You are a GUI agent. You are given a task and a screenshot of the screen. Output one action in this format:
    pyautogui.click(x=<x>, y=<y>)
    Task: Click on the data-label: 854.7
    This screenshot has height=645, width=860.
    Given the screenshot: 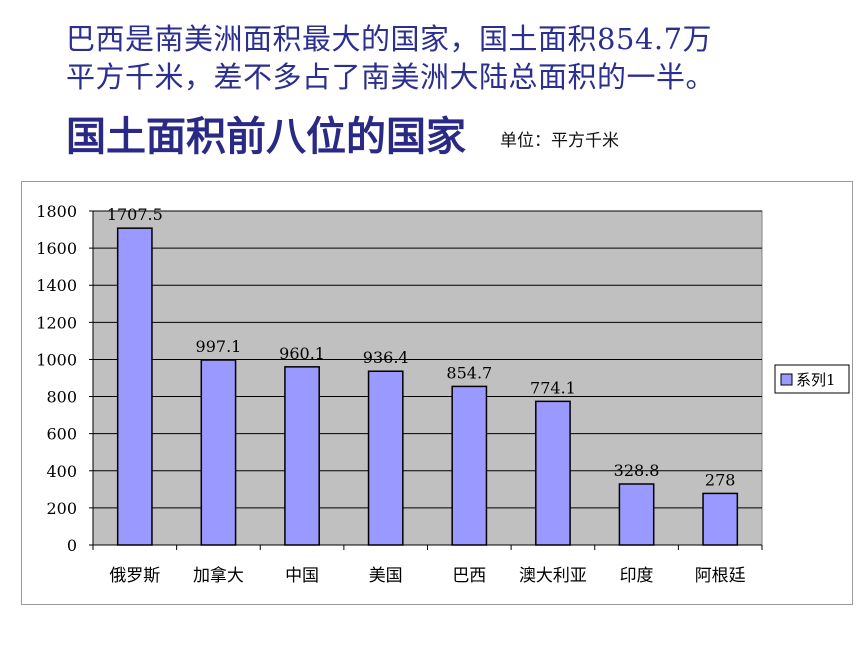 What is the action you would take?
    pyautogui.click(x=469, y=372)
    